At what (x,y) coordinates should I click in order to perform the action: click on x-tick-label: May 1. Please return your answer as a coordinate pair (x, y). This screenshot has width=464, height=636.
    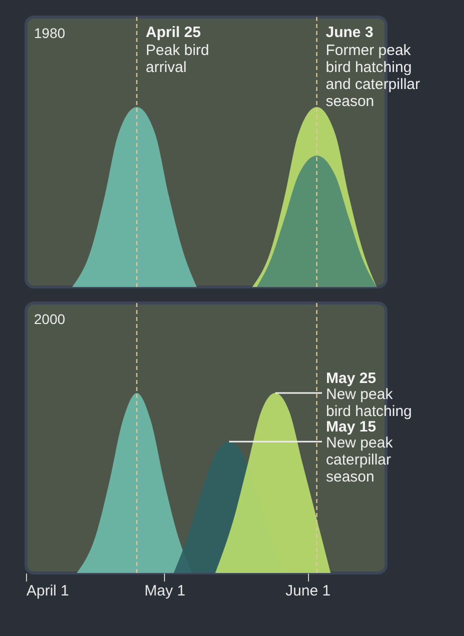
    Looking at the image, I should click on (165, 591).